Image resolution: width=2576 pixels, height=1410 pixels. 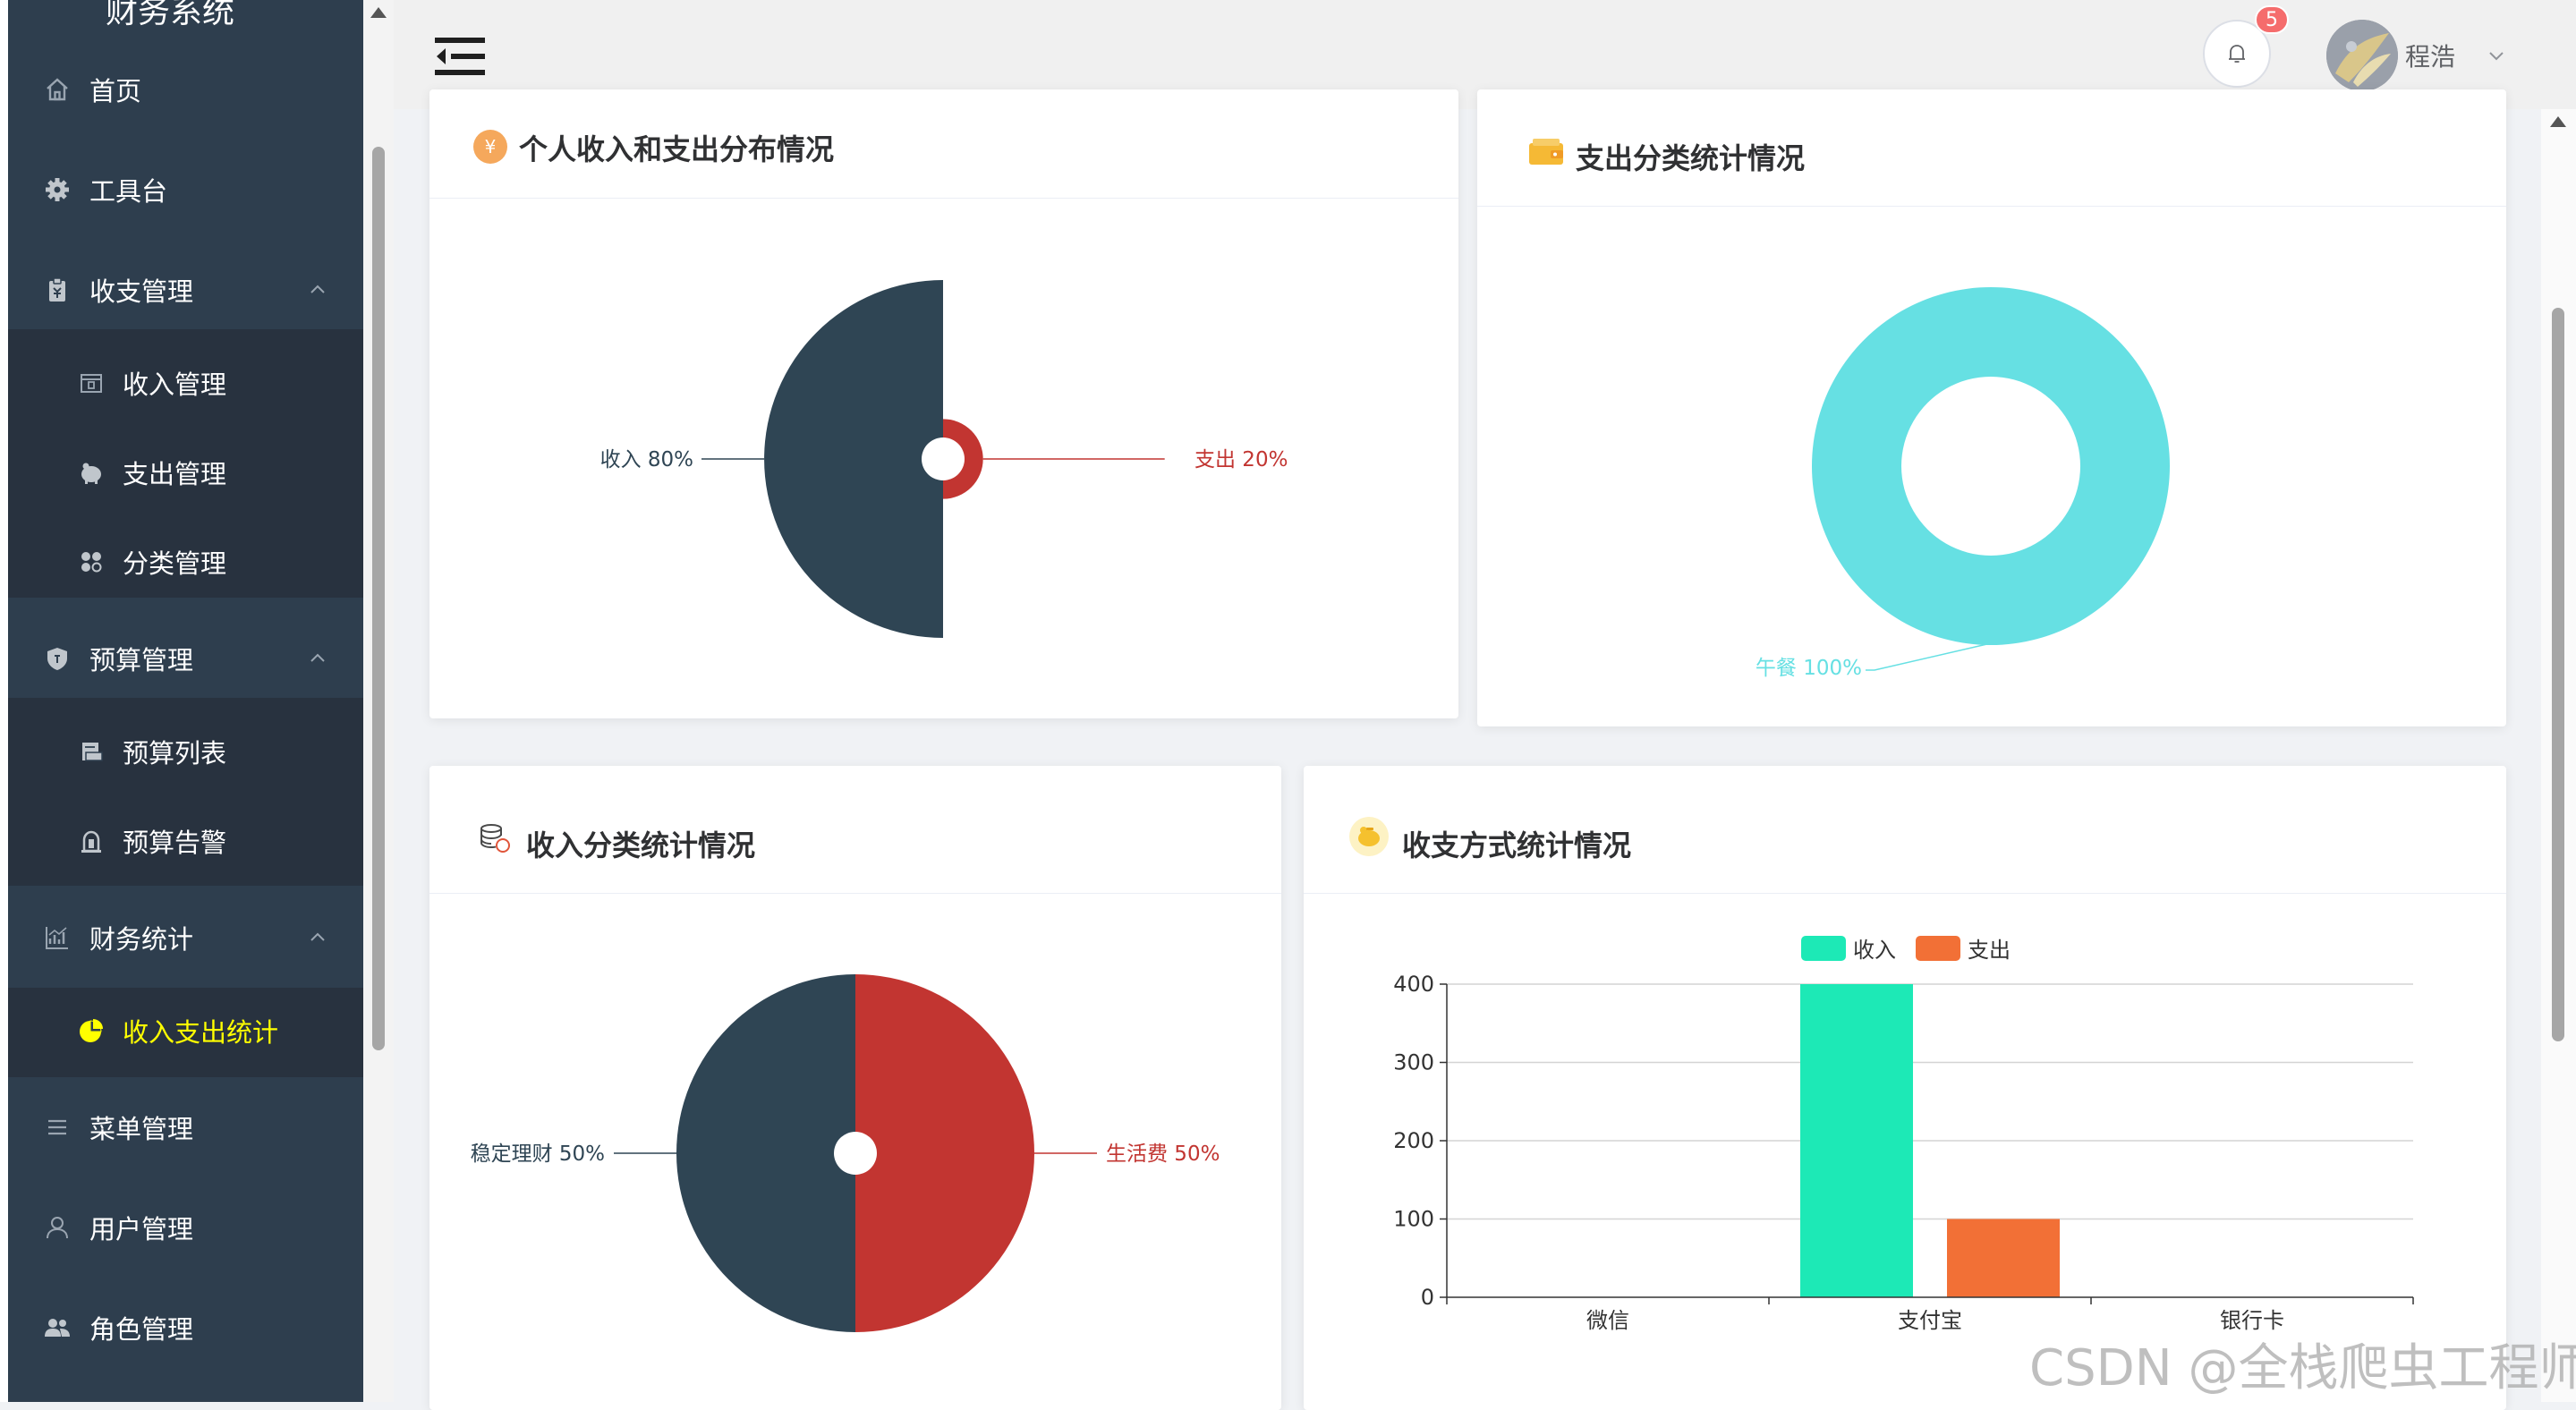 I want to click on pie-chart-icon, so click(x=91, y=1031).